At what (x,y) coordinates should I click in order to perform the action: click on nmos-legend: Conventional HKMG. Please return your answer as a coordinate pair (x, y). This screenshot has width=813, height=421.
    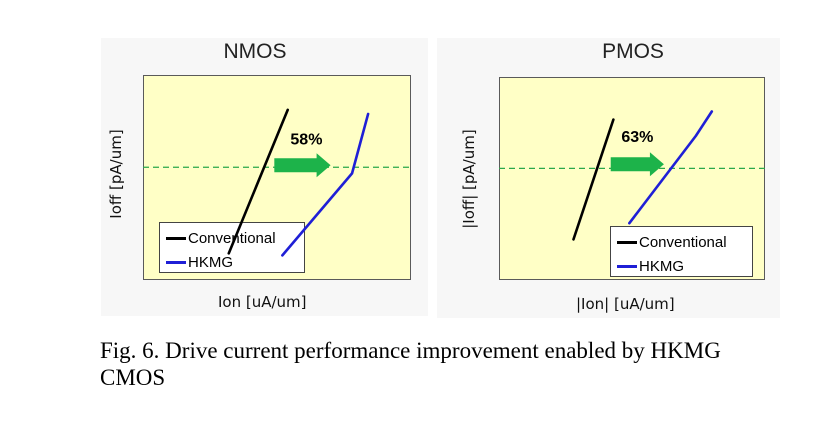
    Looking at the image, I should click on (232, 247).